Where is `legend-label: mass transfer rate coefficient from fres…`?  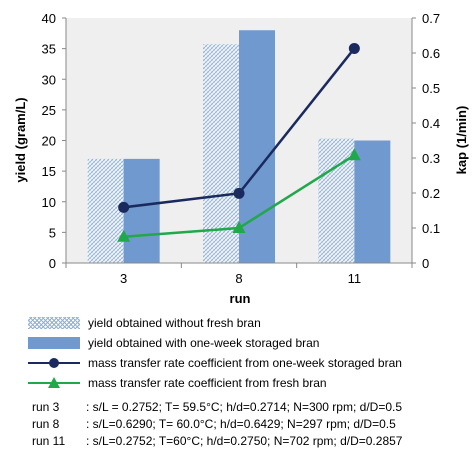 legend-label: mass transfer rate coefficient from fres… is located at coordinates (207, 383).